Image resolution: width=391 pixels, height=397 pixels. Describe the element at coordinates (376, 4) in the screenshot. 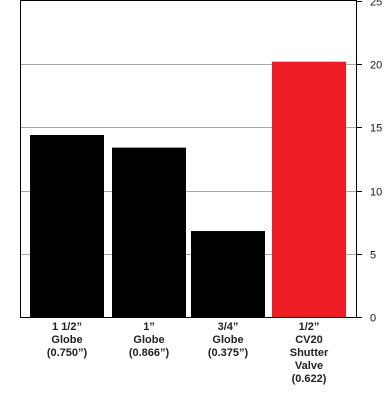

I see `y-tick-label: 25` at that location.